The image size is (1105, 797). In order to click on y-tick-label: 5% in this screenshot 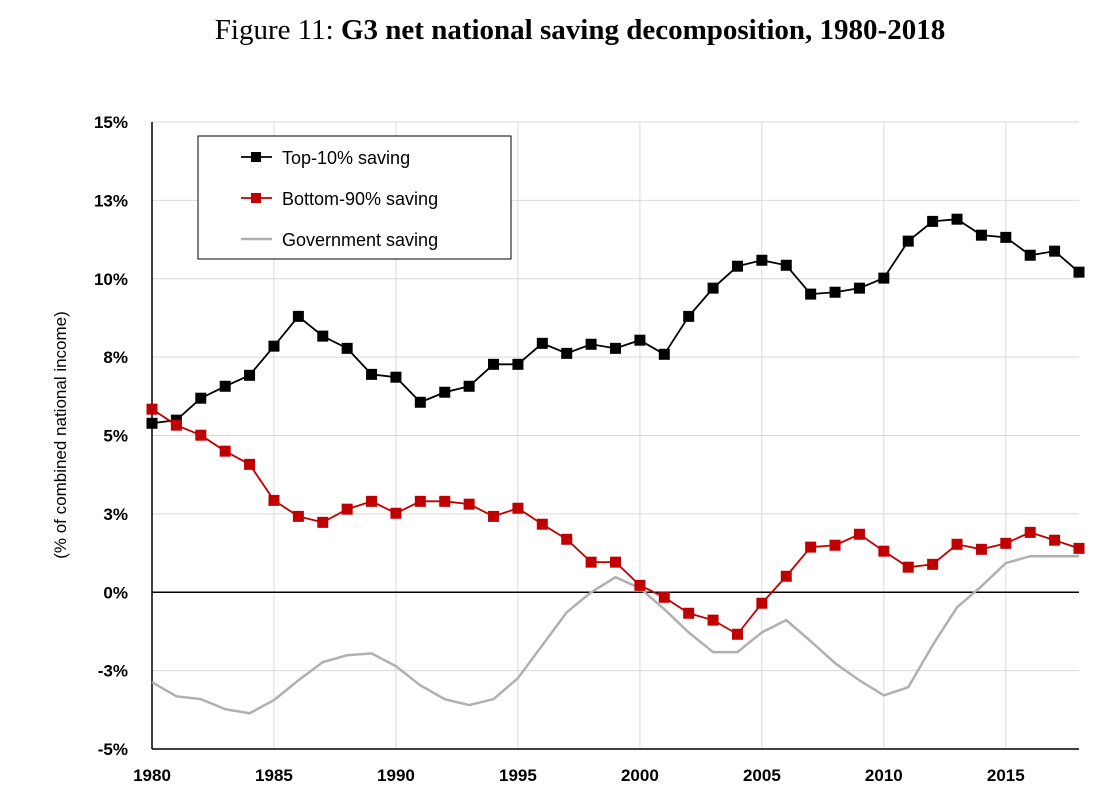, I will do `click(115, 436)`.